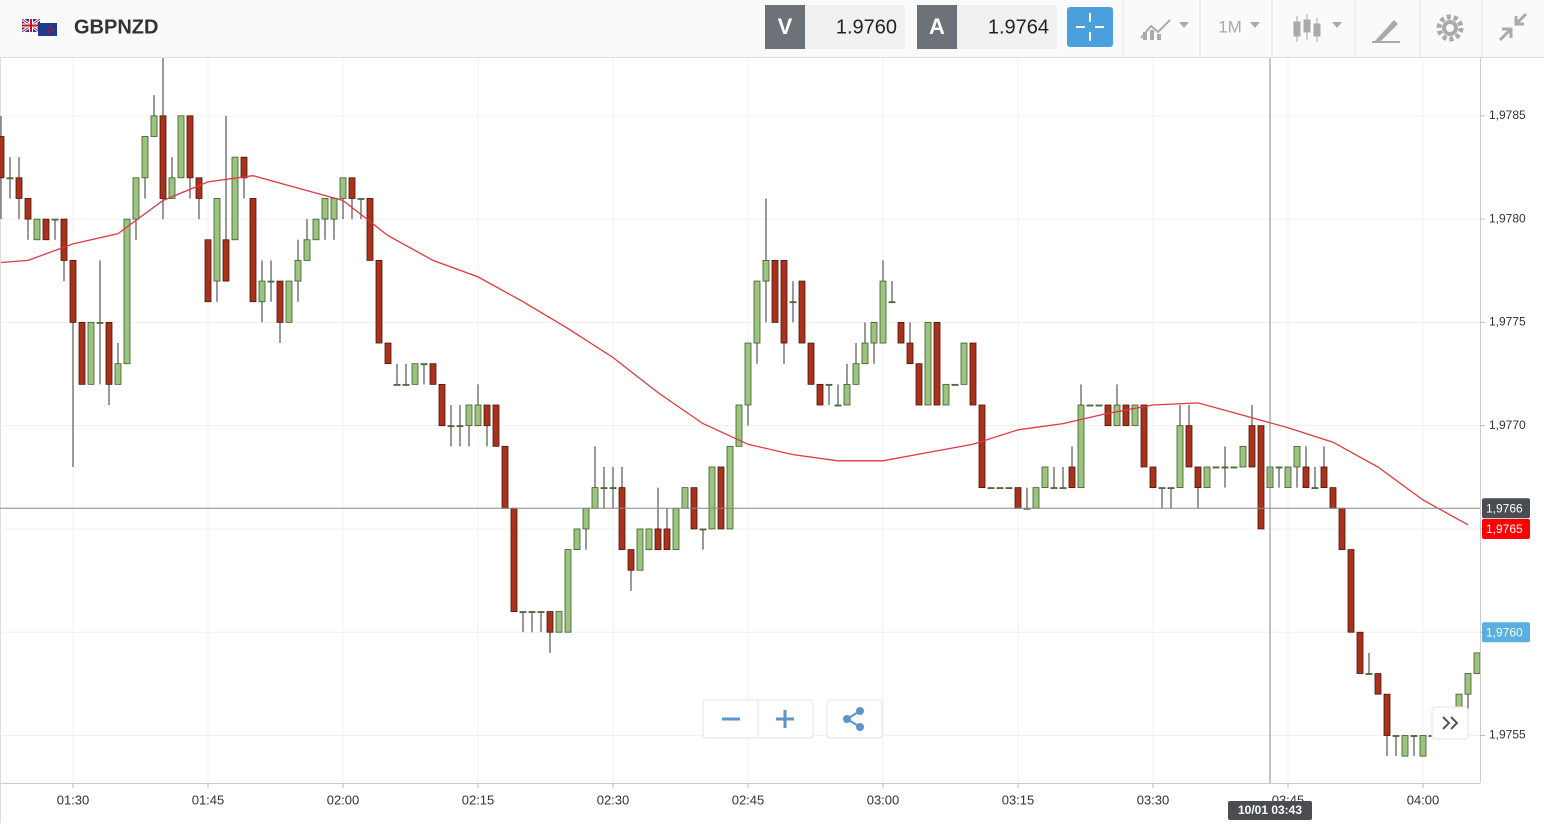 This screenshot has width=1544, height=828. I want to click on y-tick-label: 1,9785, so click(1507, 115).